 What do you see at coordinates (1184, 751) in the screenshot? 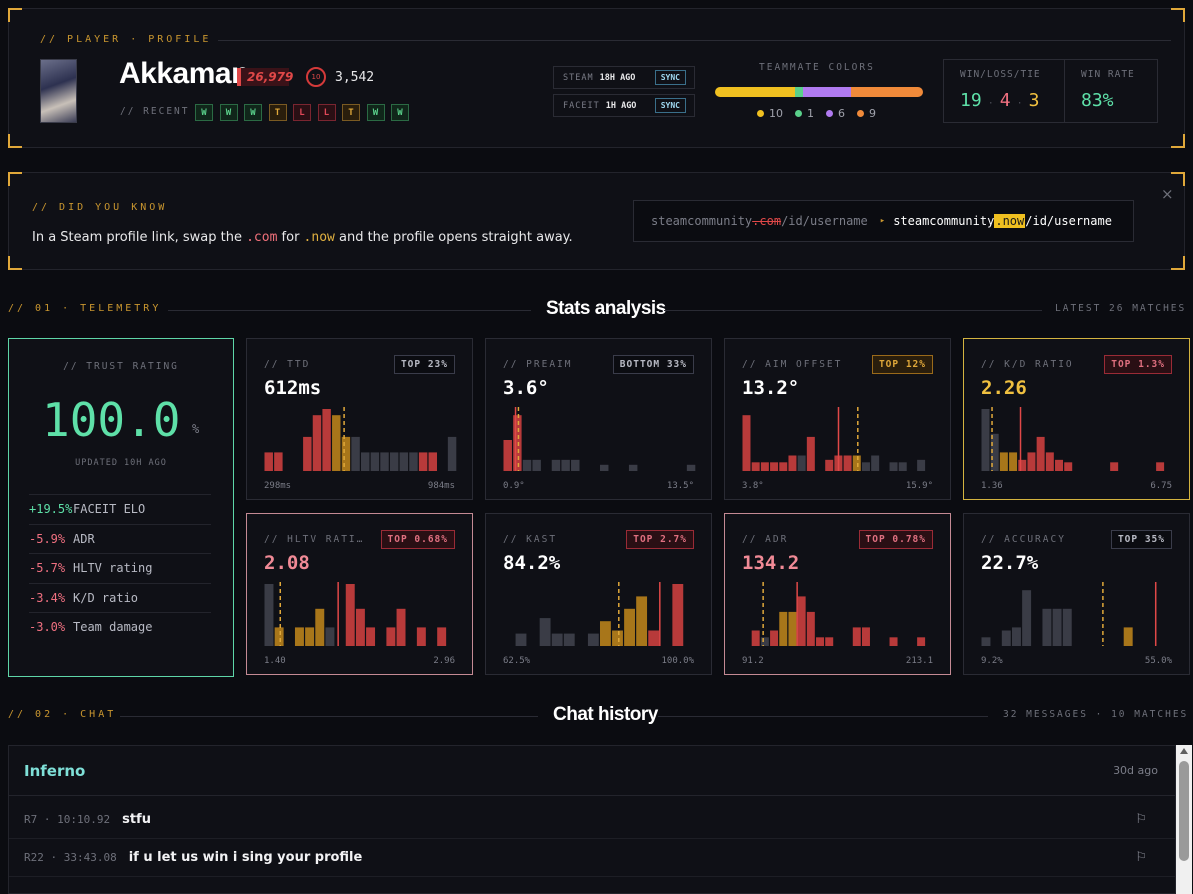
I see `scroll-up-icon` at bounding box center [1184, 751].